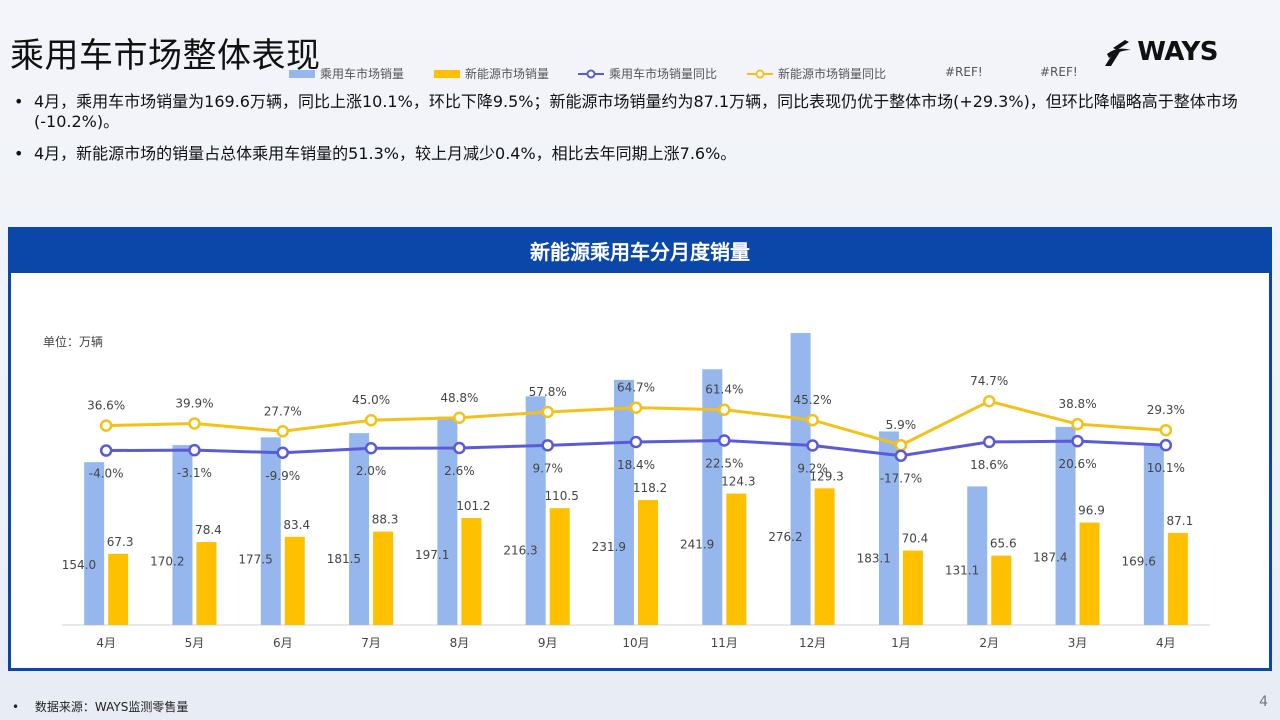  Describe the element at coordinates (1078, 643) in the screenshot. I see `x-tick-label: 3月` at that location.